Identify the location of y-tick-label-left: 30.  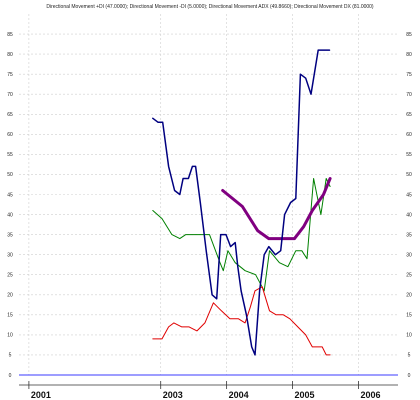
(10, 255).